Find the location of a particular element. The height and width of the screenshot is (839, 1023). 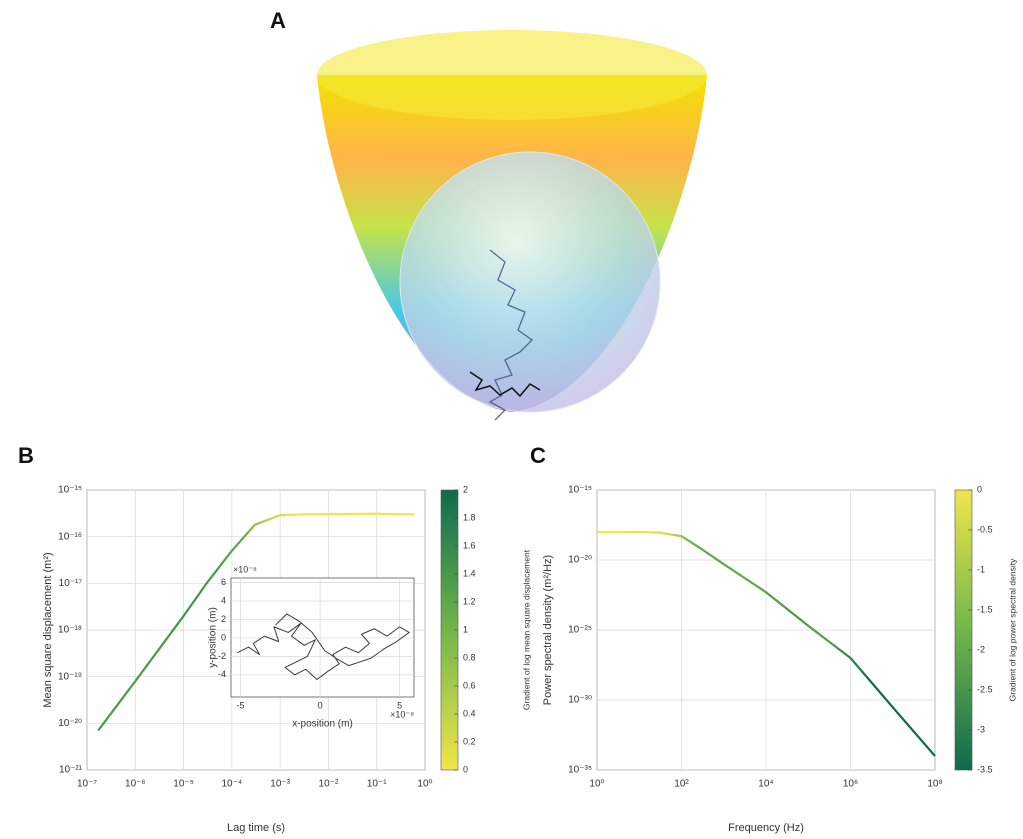

colorbar-tick-label: -3 is located at coordinates (981, 729).